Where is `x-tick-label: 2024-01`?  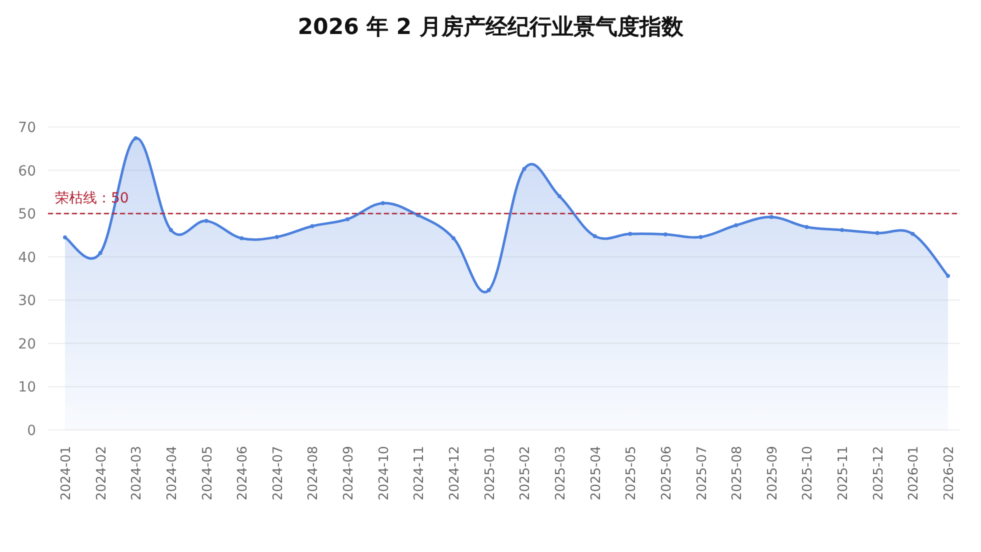 x-tick-label: 2024-01 is located at coordinates (66, 473).